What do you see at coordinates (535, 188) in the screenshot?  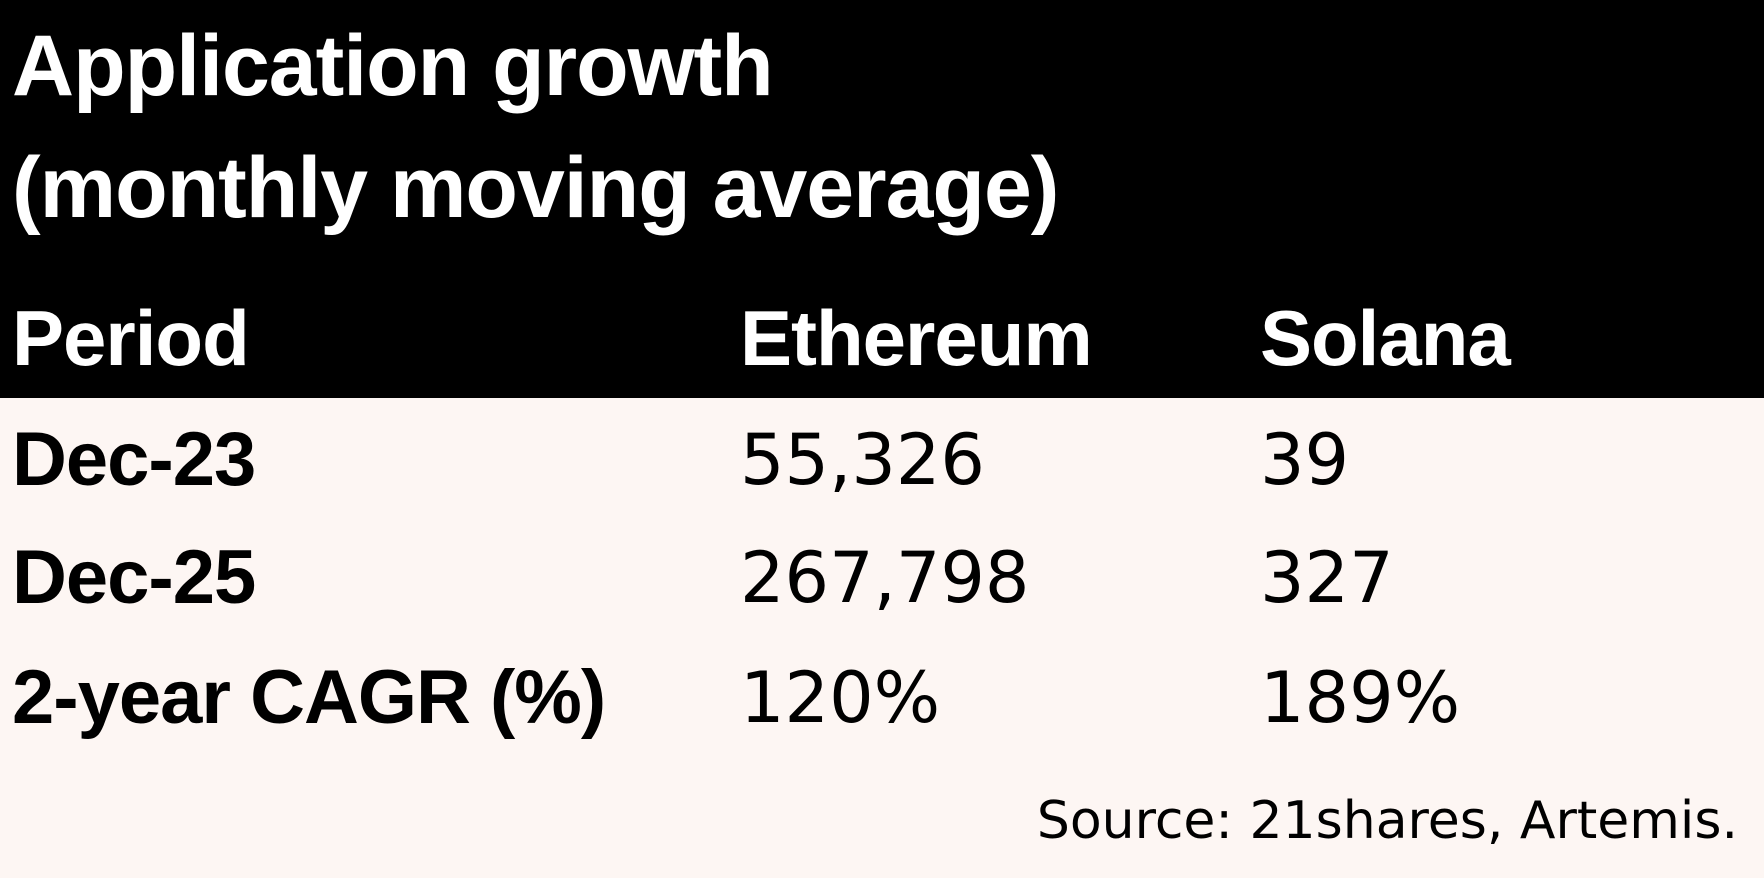 I see `chart-title-line-2: (monthly moving average)` at bounding box center [535, 188].